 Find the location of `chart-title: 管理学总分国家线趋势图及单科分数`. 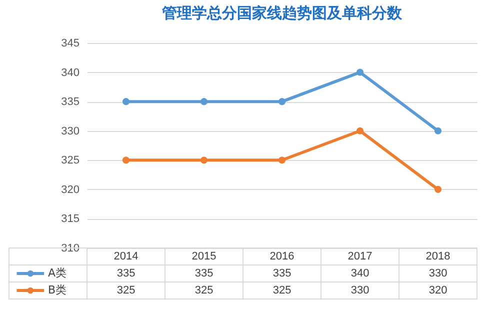

chart-title: 管理学总分国家线趋势图及单科分数 is located at coordinates (282, 13).